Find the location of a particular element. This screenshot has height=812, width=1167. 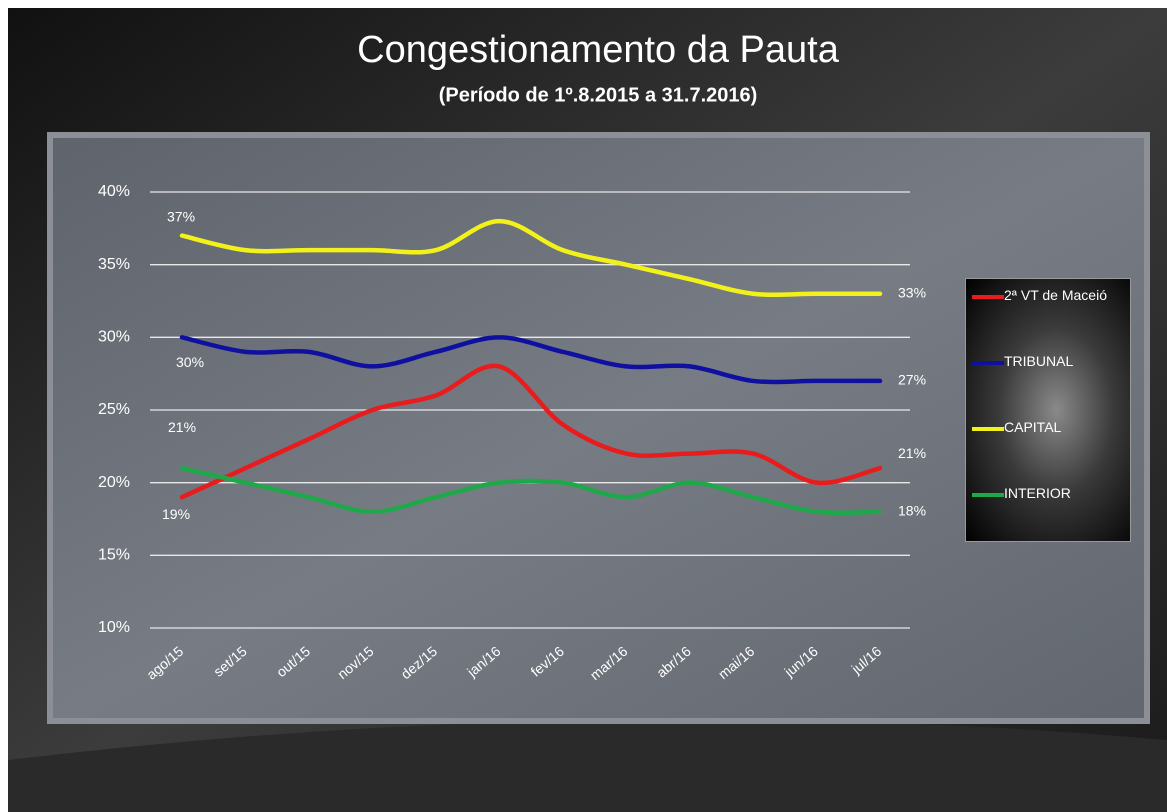

legend-label: CAPITAL is located at coordinates (1033, 427).